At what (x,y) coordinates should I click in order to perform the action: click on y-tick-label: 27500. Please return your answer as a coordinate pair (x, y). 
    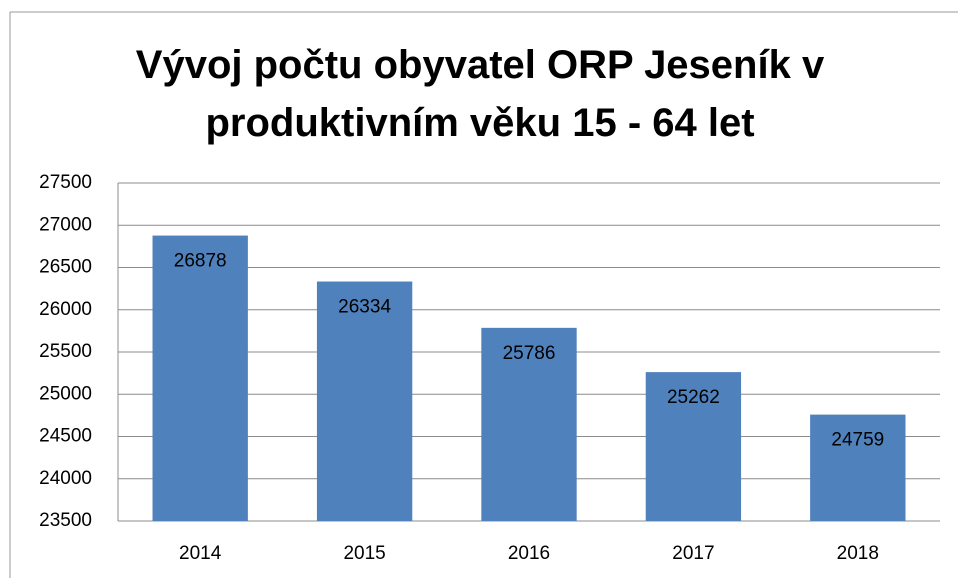
    Looking at the image, I should click on (65, 182).